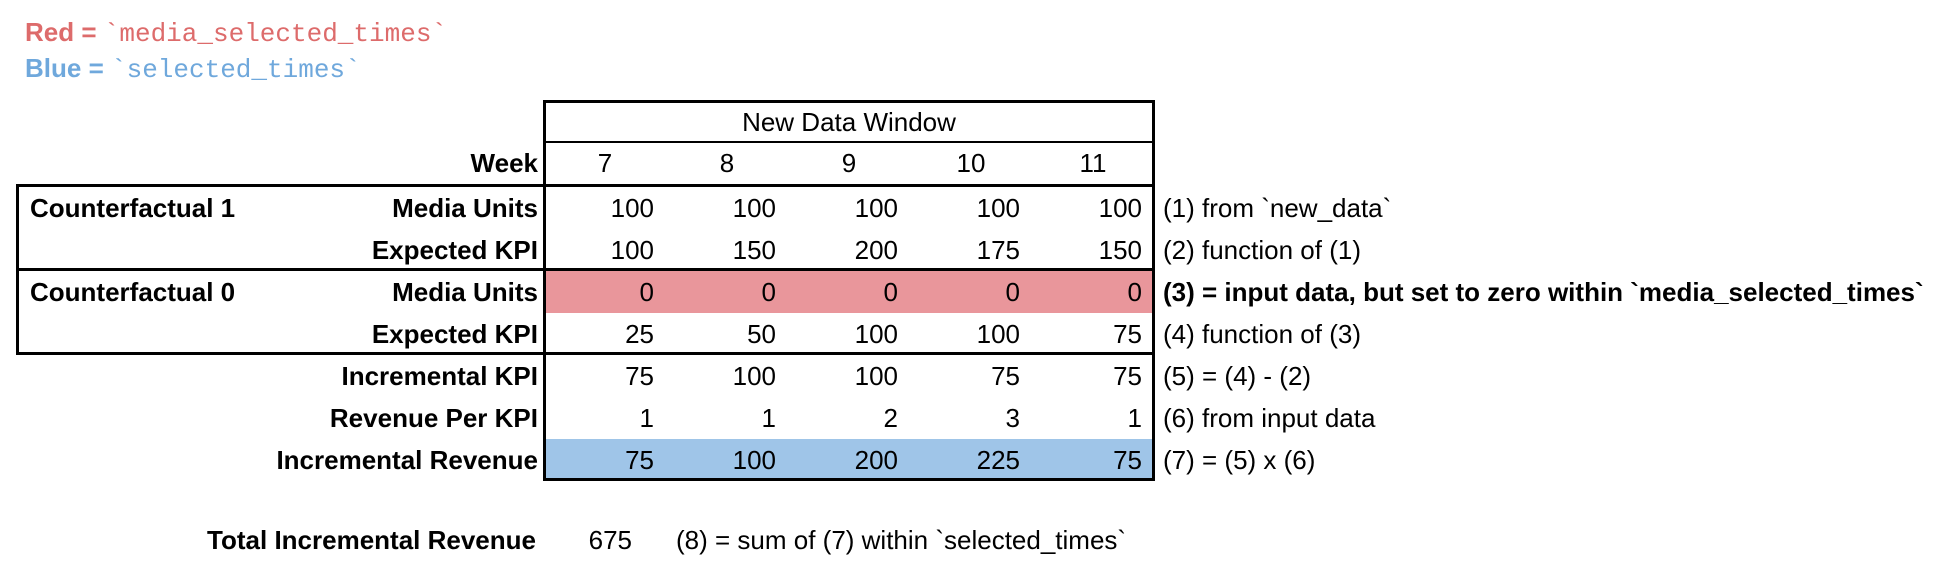 The height and width of the screenshot is (574, 1960). I want to click on row-annotation: (7) = (5) x (6), so click(1239, 460).